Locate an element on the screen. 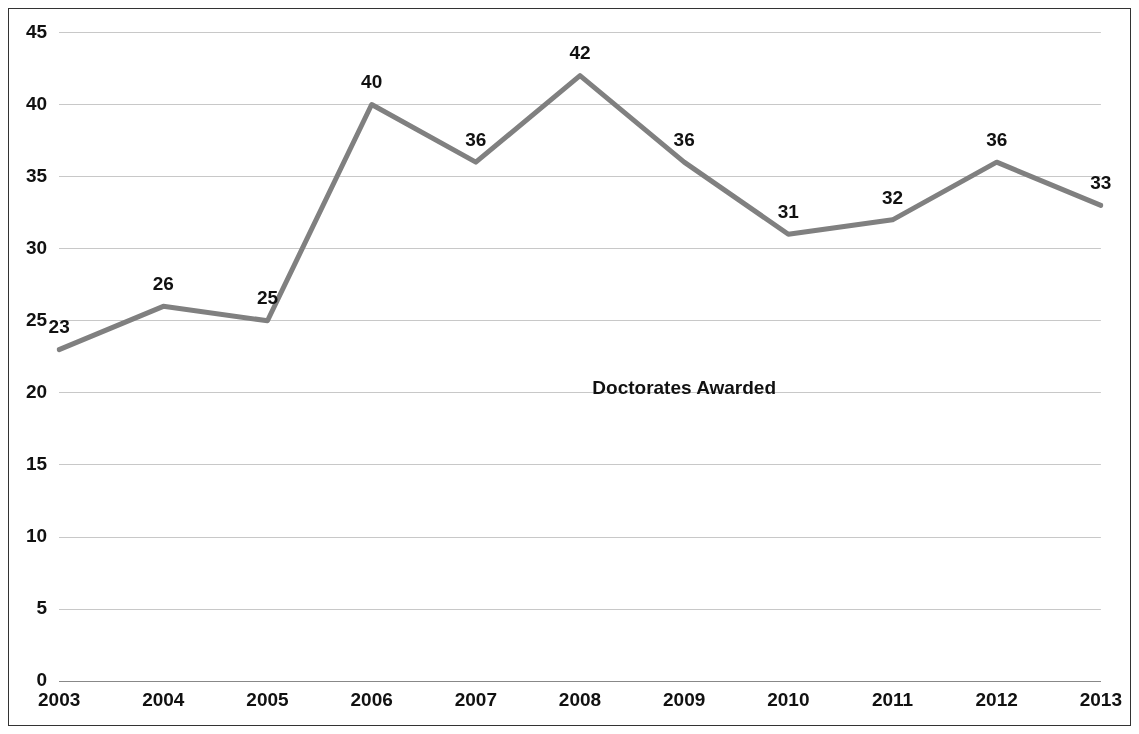 This screenshot has height=734, width=1139. data-label: 25 is located at coordinates (267, 298).